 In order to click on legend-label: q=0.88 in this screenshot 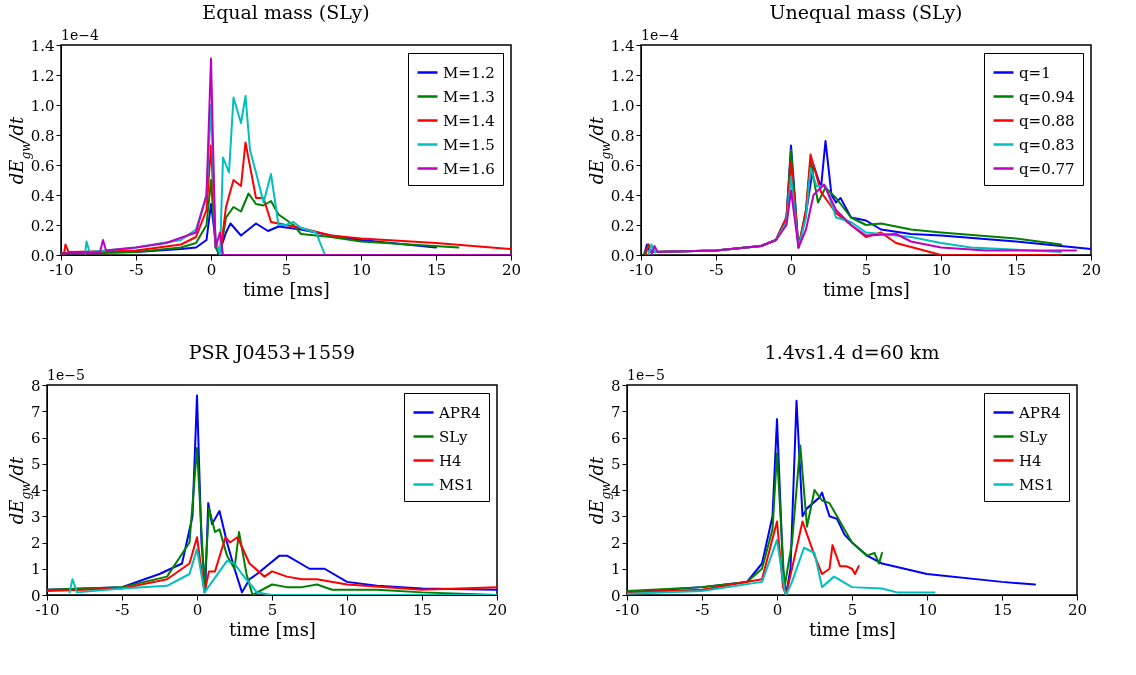, I will do `click(1047, 120)`.